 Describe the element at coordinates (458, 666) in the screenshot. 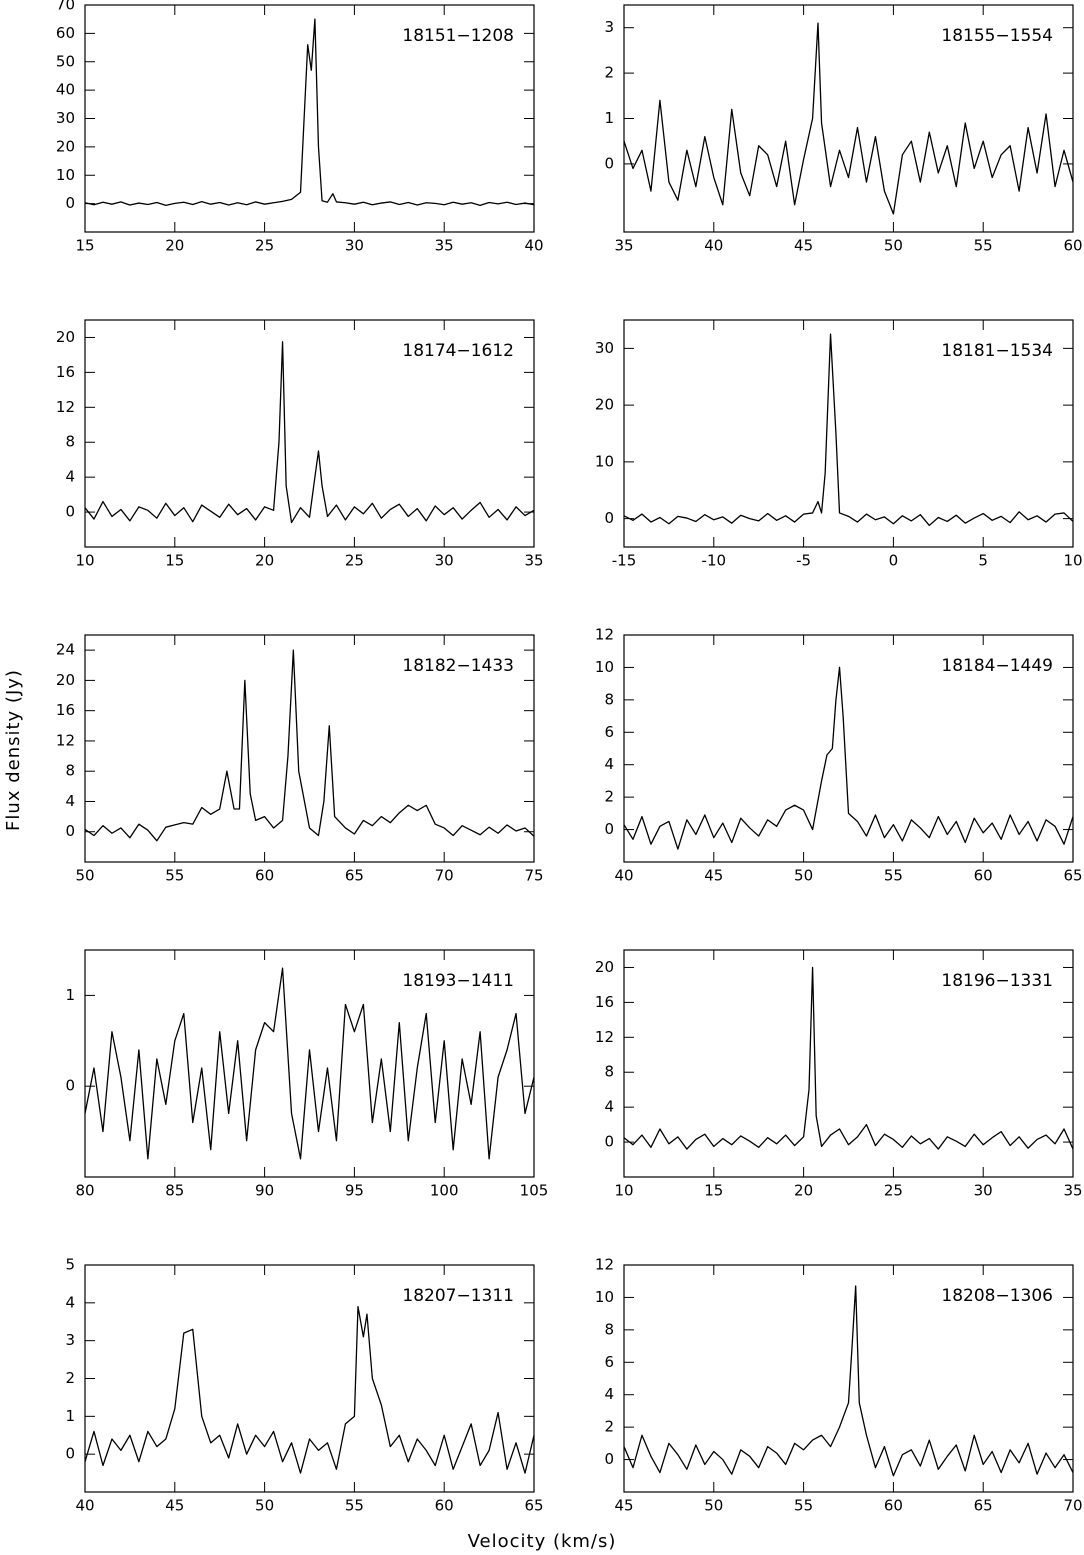

I see `panel-title: 18182−1433` at that location.